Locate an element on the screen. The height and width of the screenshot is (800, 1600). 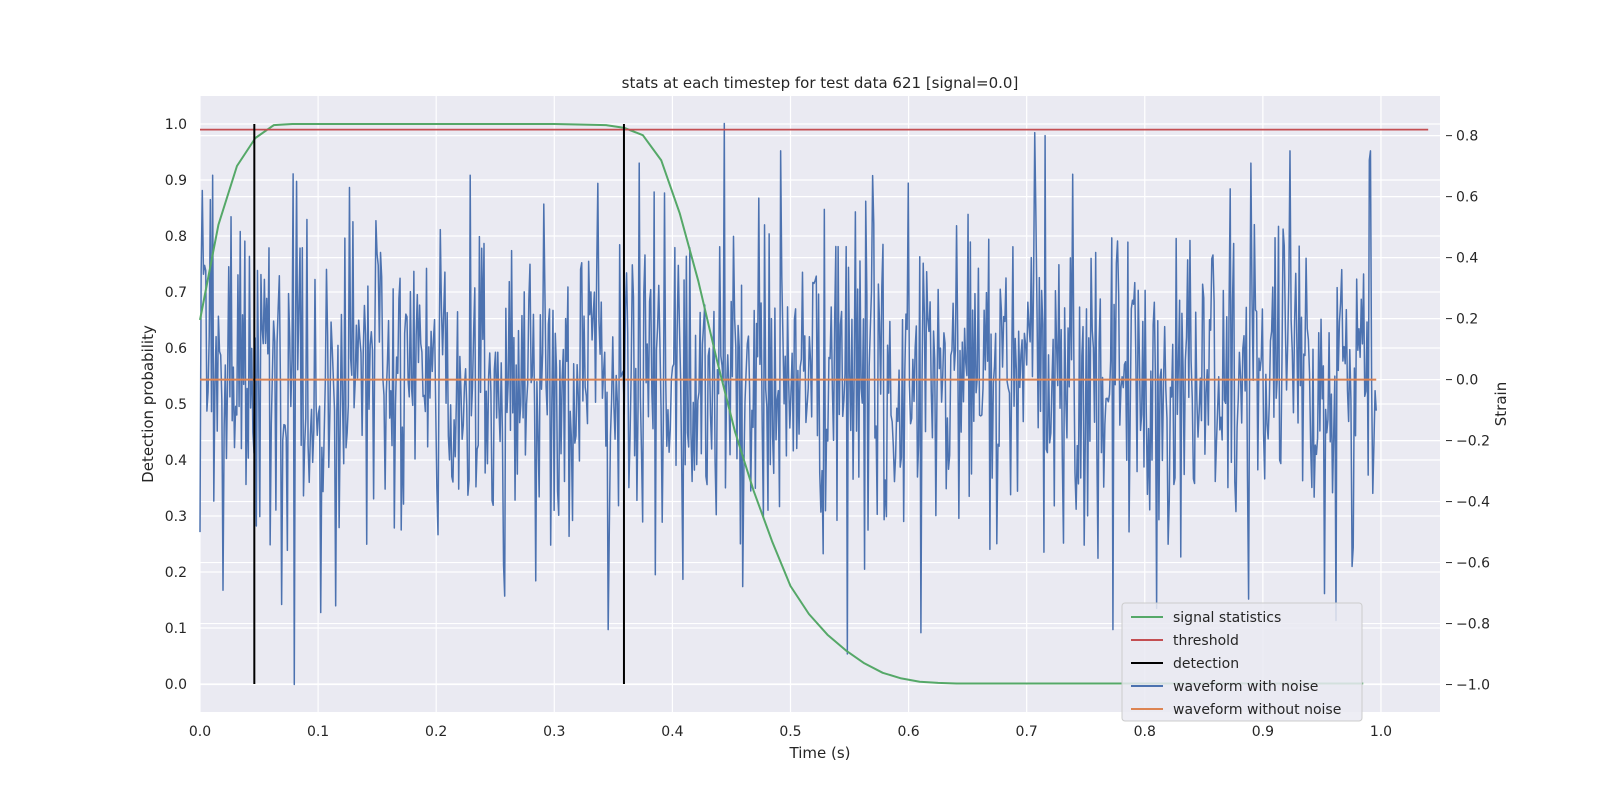
y-left-tick-label: 0.7 is located at coordinates (176, 293).